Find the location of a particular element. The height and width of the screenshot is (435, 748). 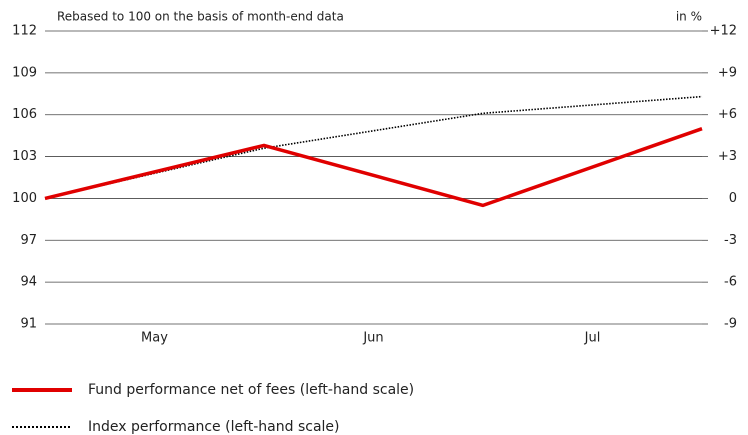

y2-tick-label: 0 is located at coordinates (733, 198).